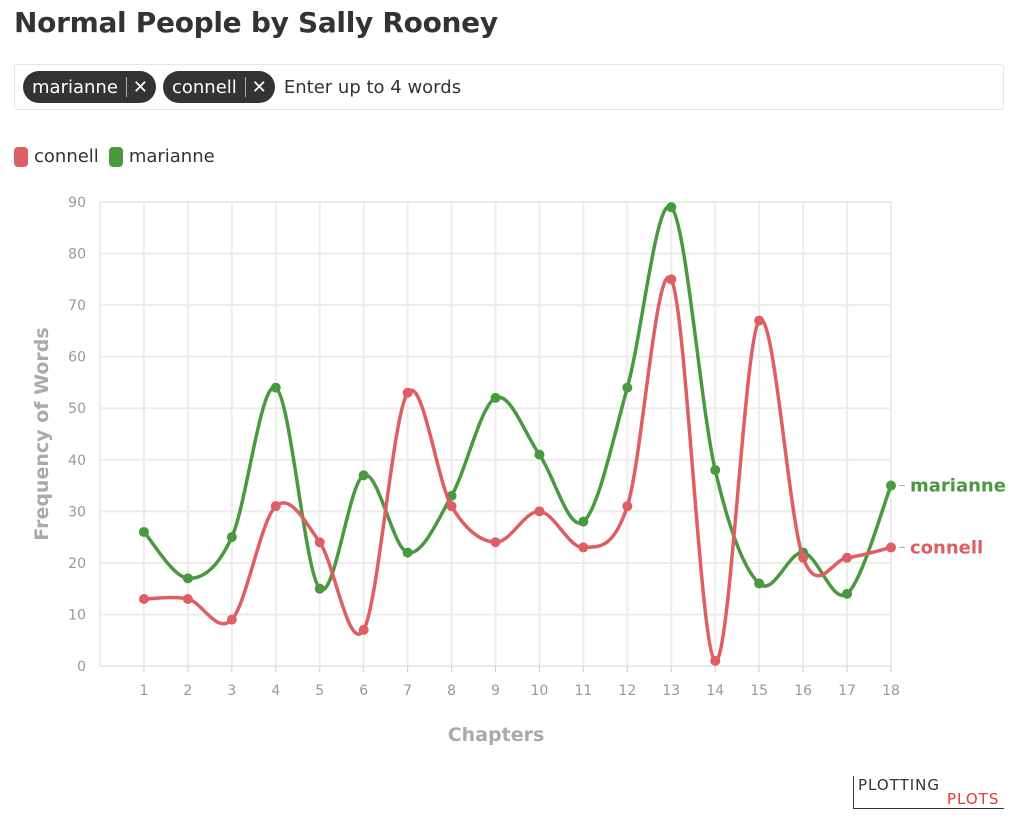  I want to click on x-tick-label: 17, so click(847, 691).